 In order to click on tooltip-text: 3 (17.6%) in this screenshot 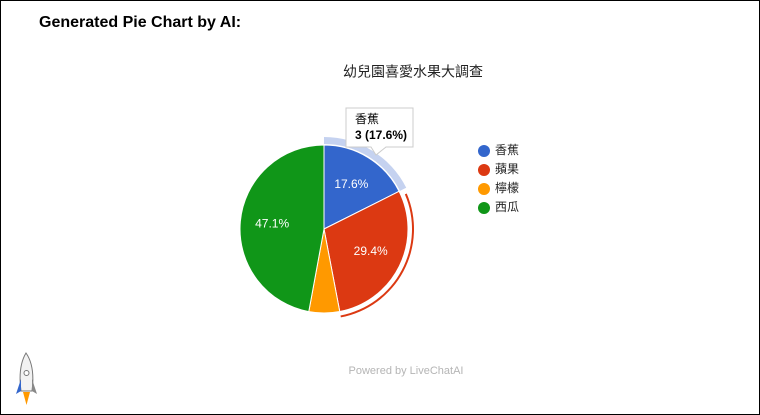, I will do `click(381, 135)`.